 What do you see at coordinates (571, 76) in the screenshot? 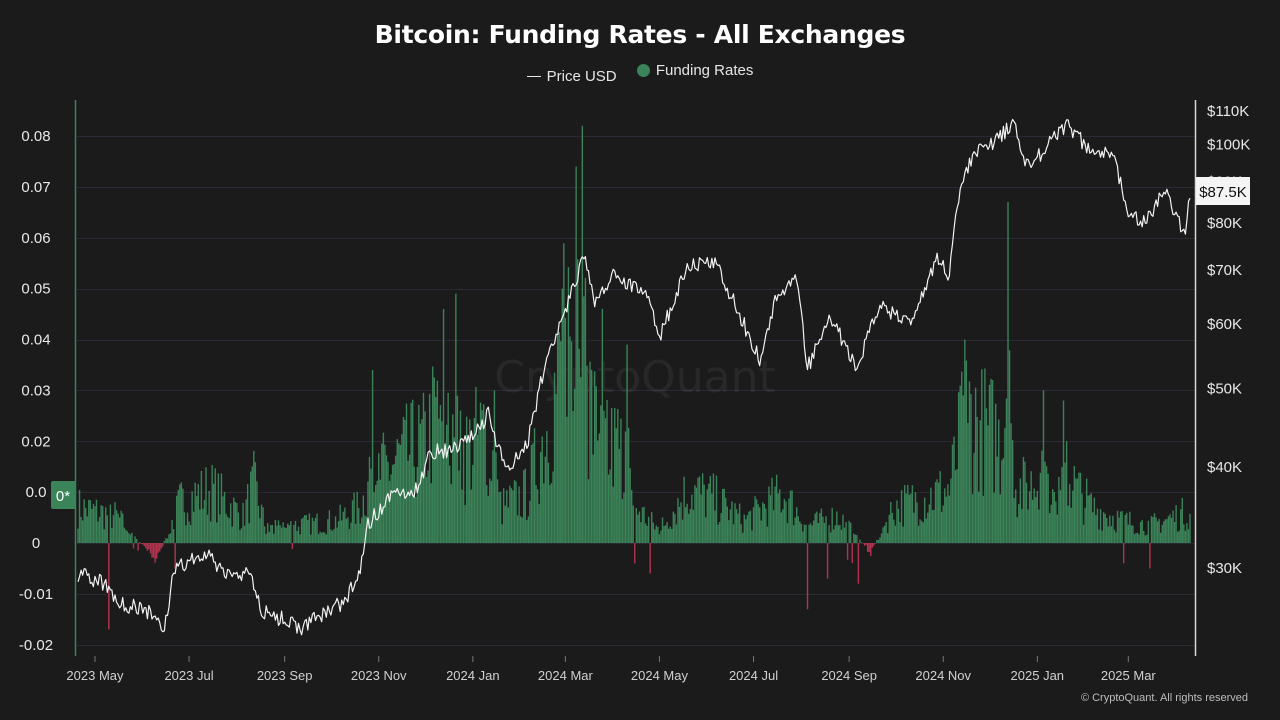
I see `legend-item-price: Price USD` at bounding box center [571, 76].